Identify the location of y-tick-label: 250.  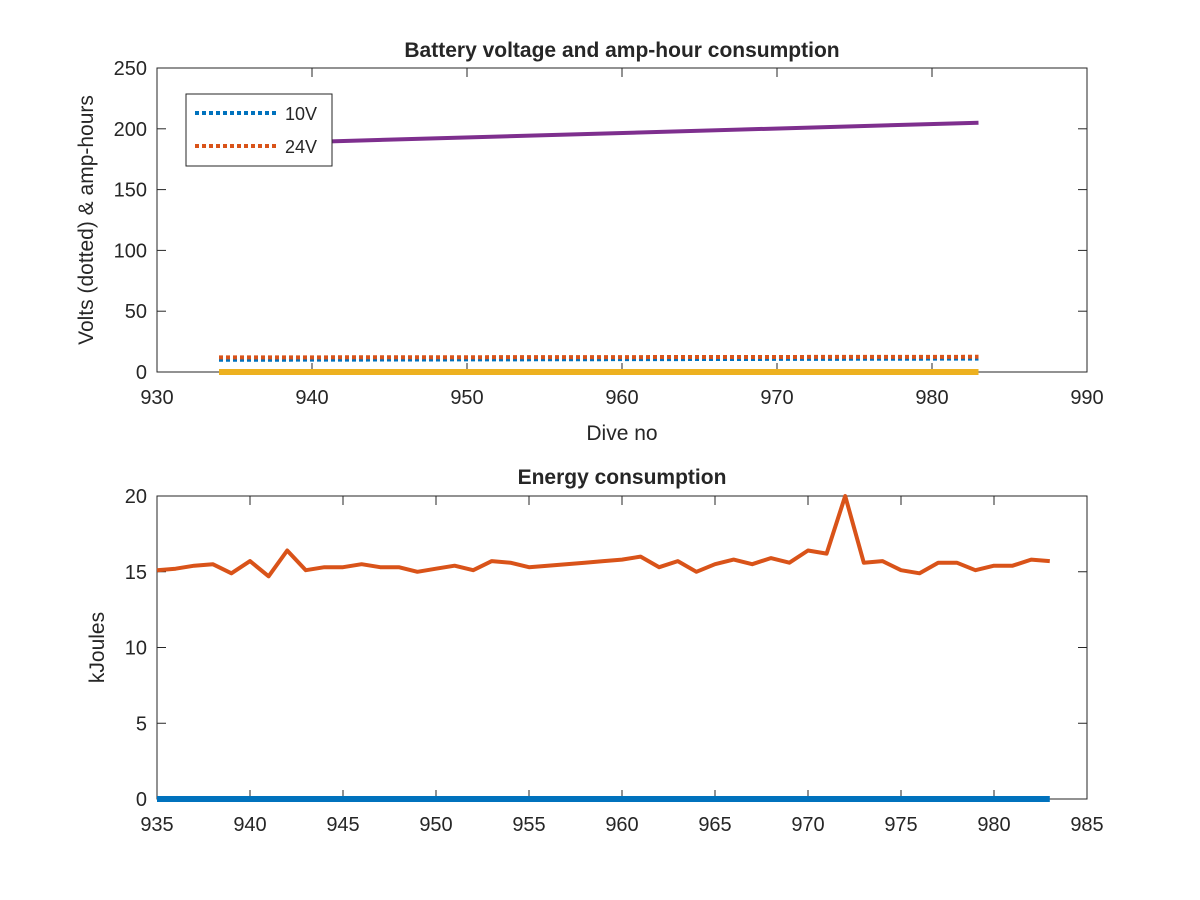
(130, 69).